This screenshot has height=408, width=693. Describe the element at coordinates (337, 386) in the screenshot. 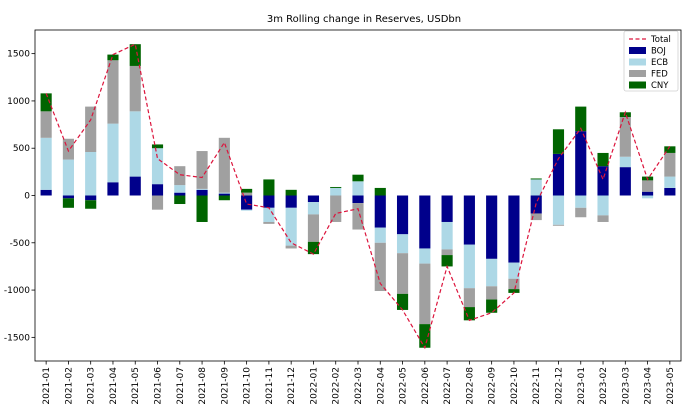

I see `x-tick-label: 2022-02` at that location.